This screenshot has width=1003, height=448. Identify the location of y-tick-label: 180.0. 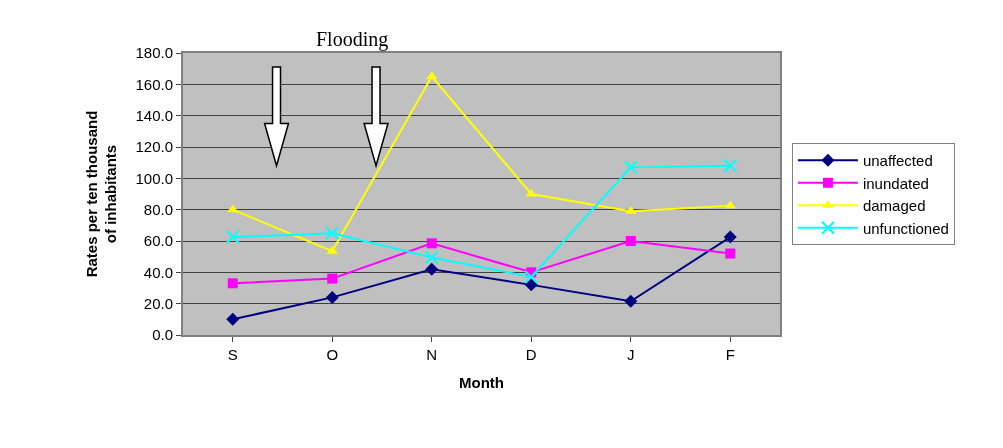
(154, 53).